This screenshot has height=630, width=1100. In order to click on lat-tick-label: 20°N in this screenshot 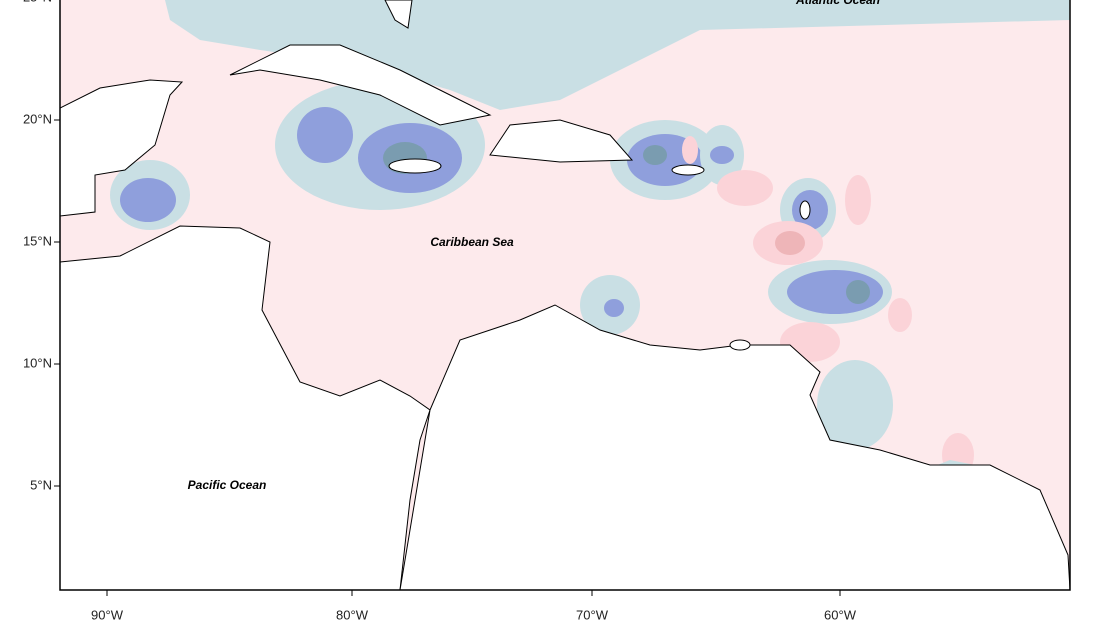, I will do `click(37, 118)`.